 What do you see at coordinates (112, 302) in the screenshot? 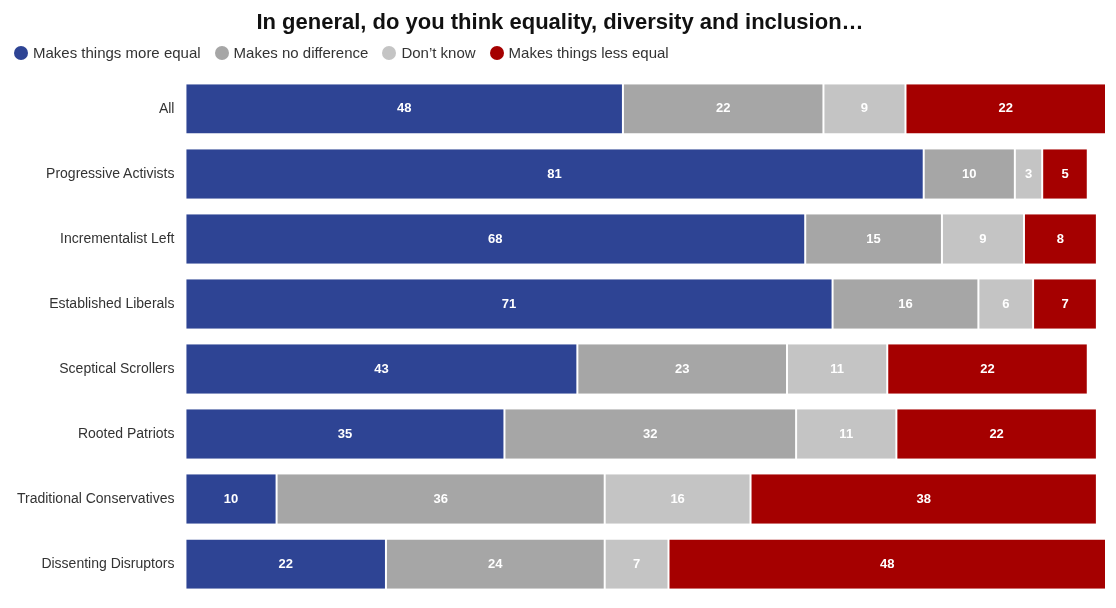
I see `y-tick-label: Established Liberals` at bounding box center [112, 302].